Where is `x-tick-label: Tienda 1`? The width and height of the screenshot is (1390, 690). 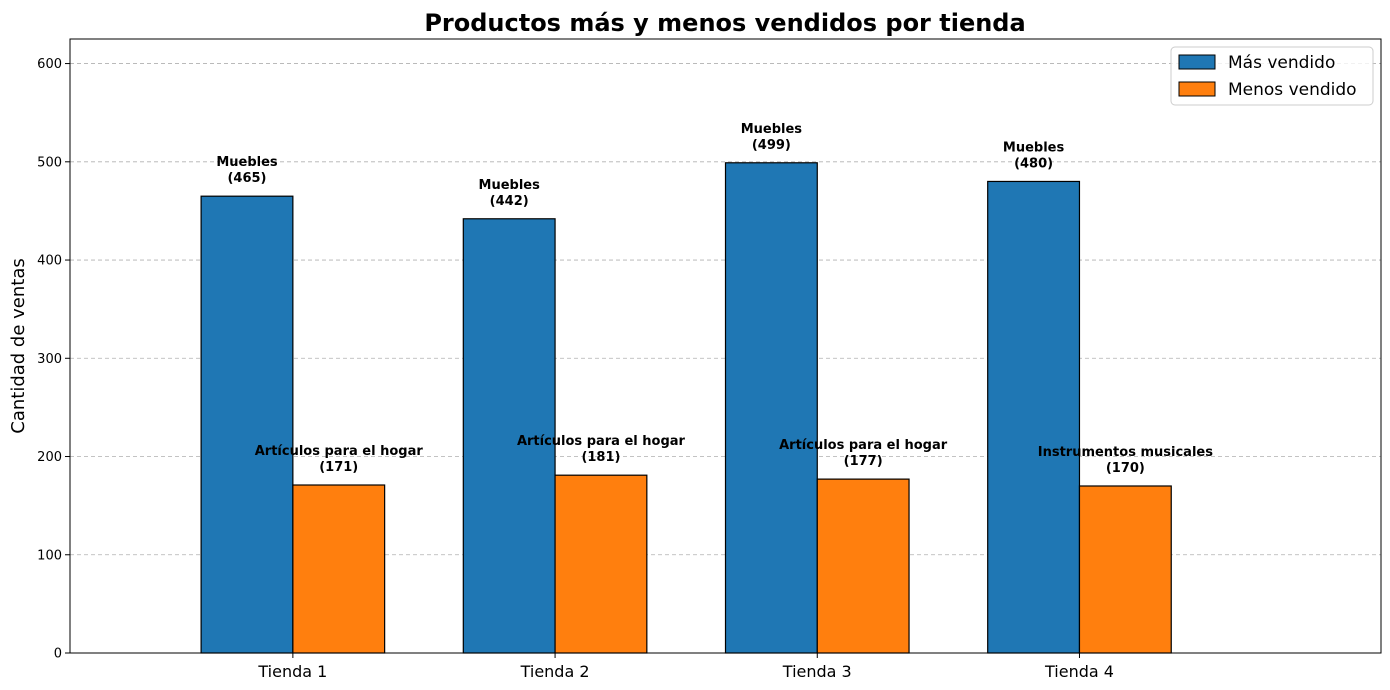 x-tick-label: Tienda 1 is located at coordinates (292, 671).